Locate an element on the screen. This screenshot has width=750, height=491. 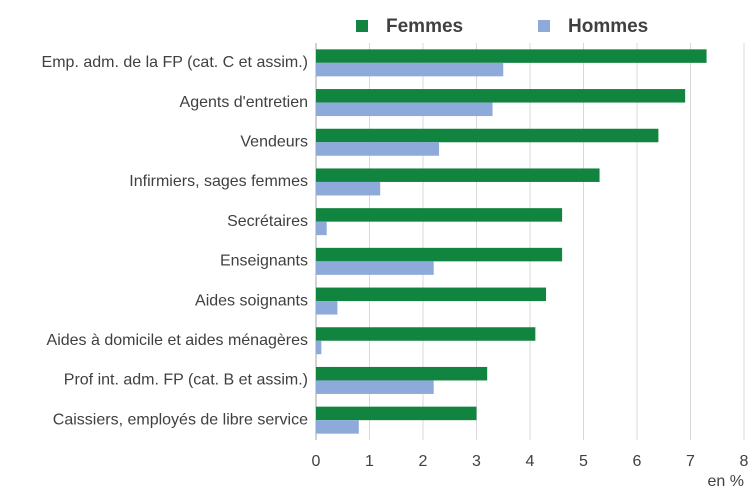
y-tick-label: Emp. adm. de la FP (cat. C et assim.) is located at coordinates (175, 62).